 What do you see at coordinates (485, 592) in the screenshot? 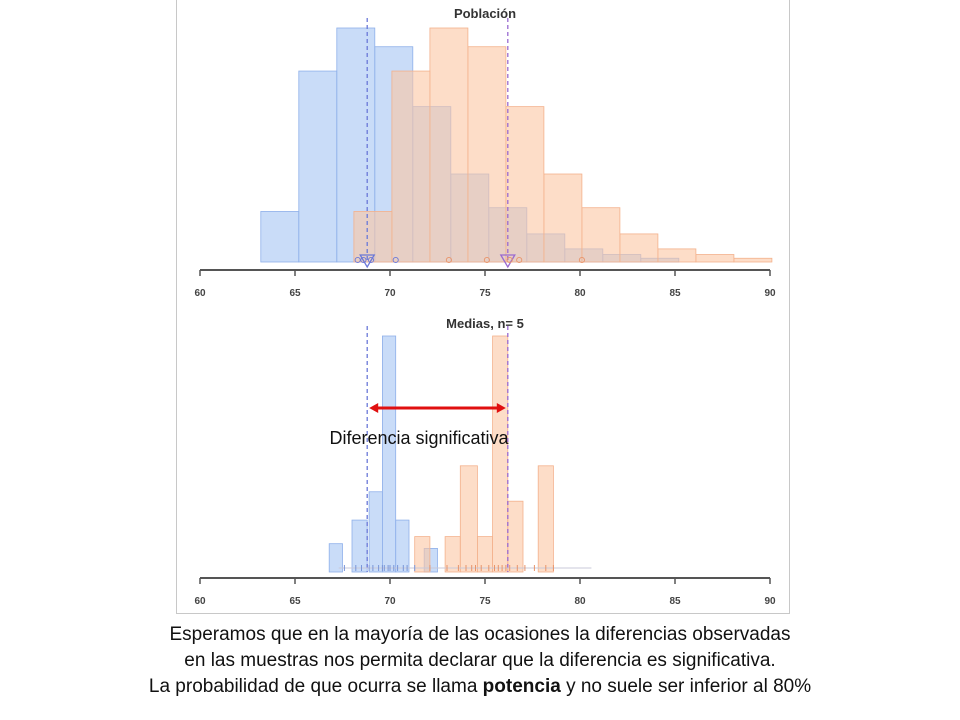
I see `means-x-axis: 60 65 70 75 80 85 90` at bounding box center [485, 592].